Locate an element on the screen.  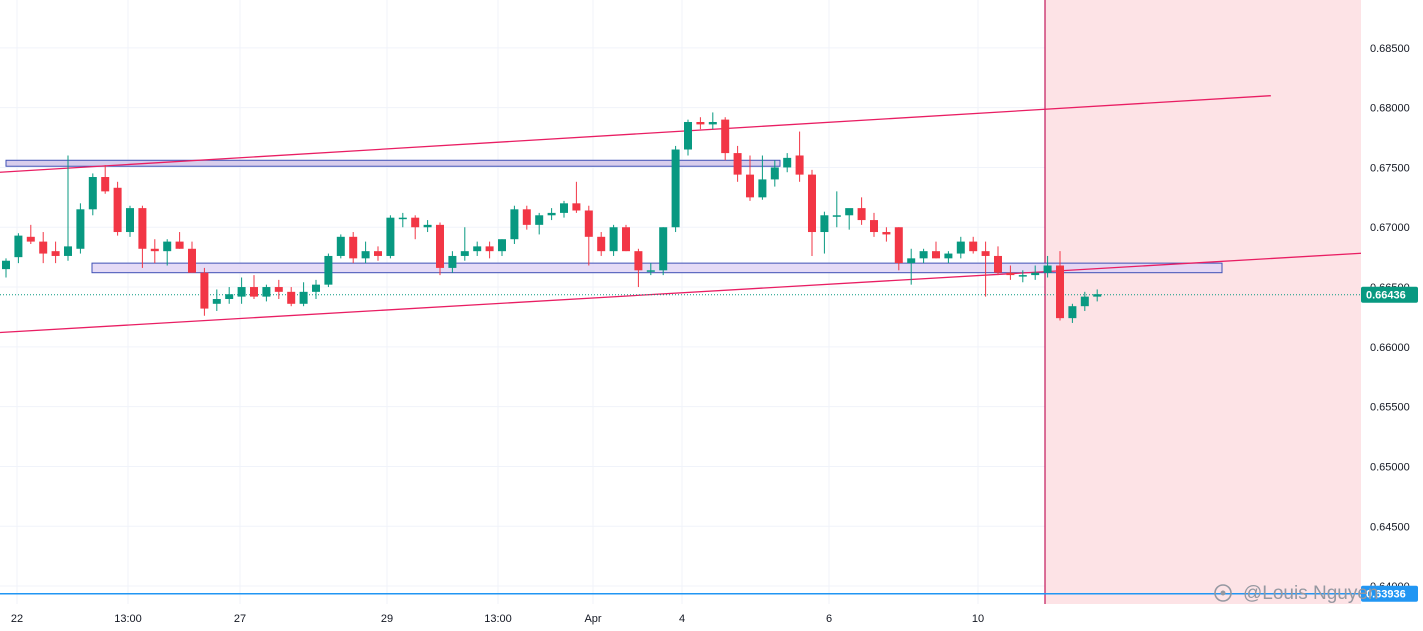
time-tick-label: 4 is located at coordinates (682, 619).